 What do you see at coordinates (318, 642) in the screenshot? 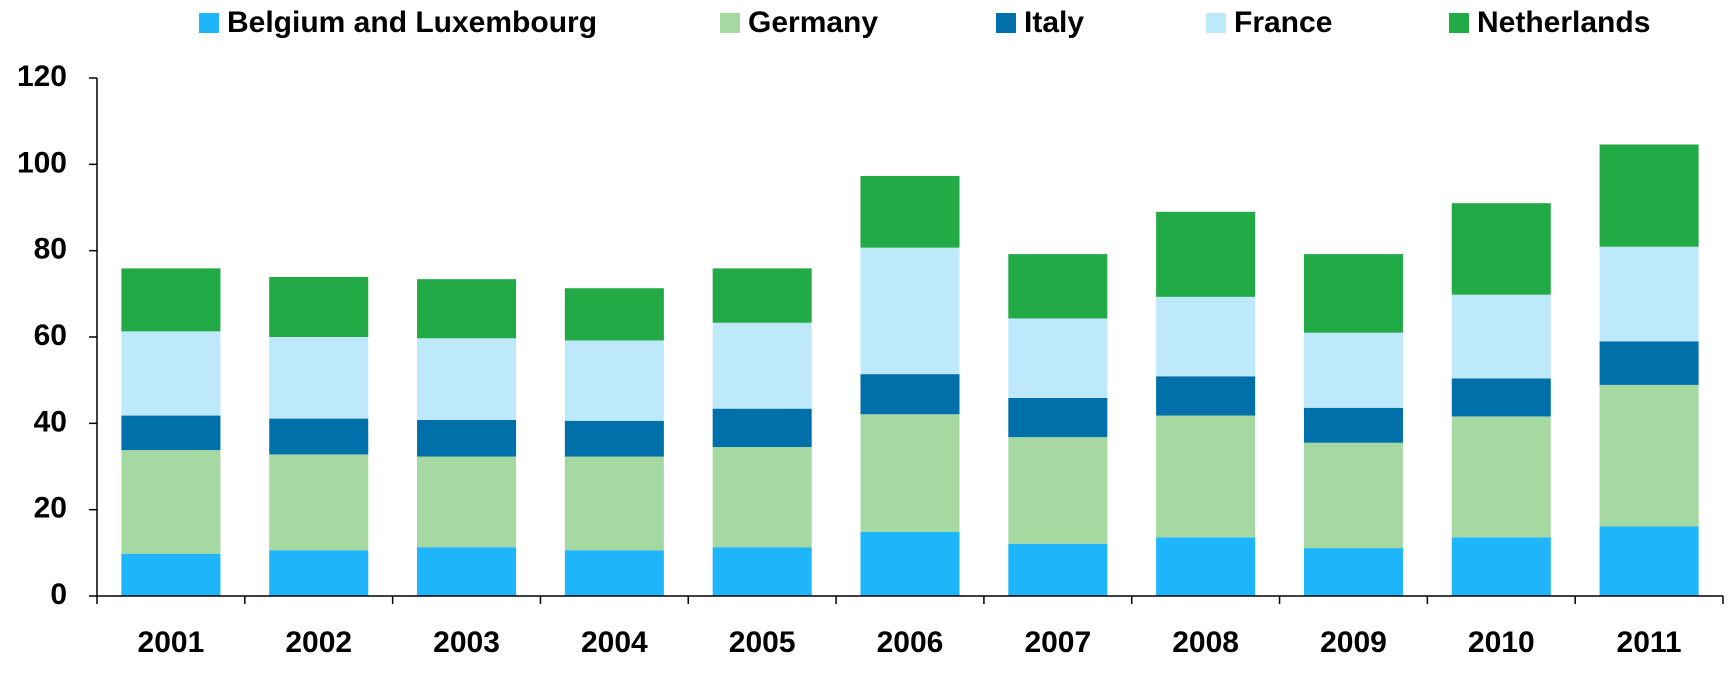
I see `x-tick-label: 2002` at bounding box center [318, 642].